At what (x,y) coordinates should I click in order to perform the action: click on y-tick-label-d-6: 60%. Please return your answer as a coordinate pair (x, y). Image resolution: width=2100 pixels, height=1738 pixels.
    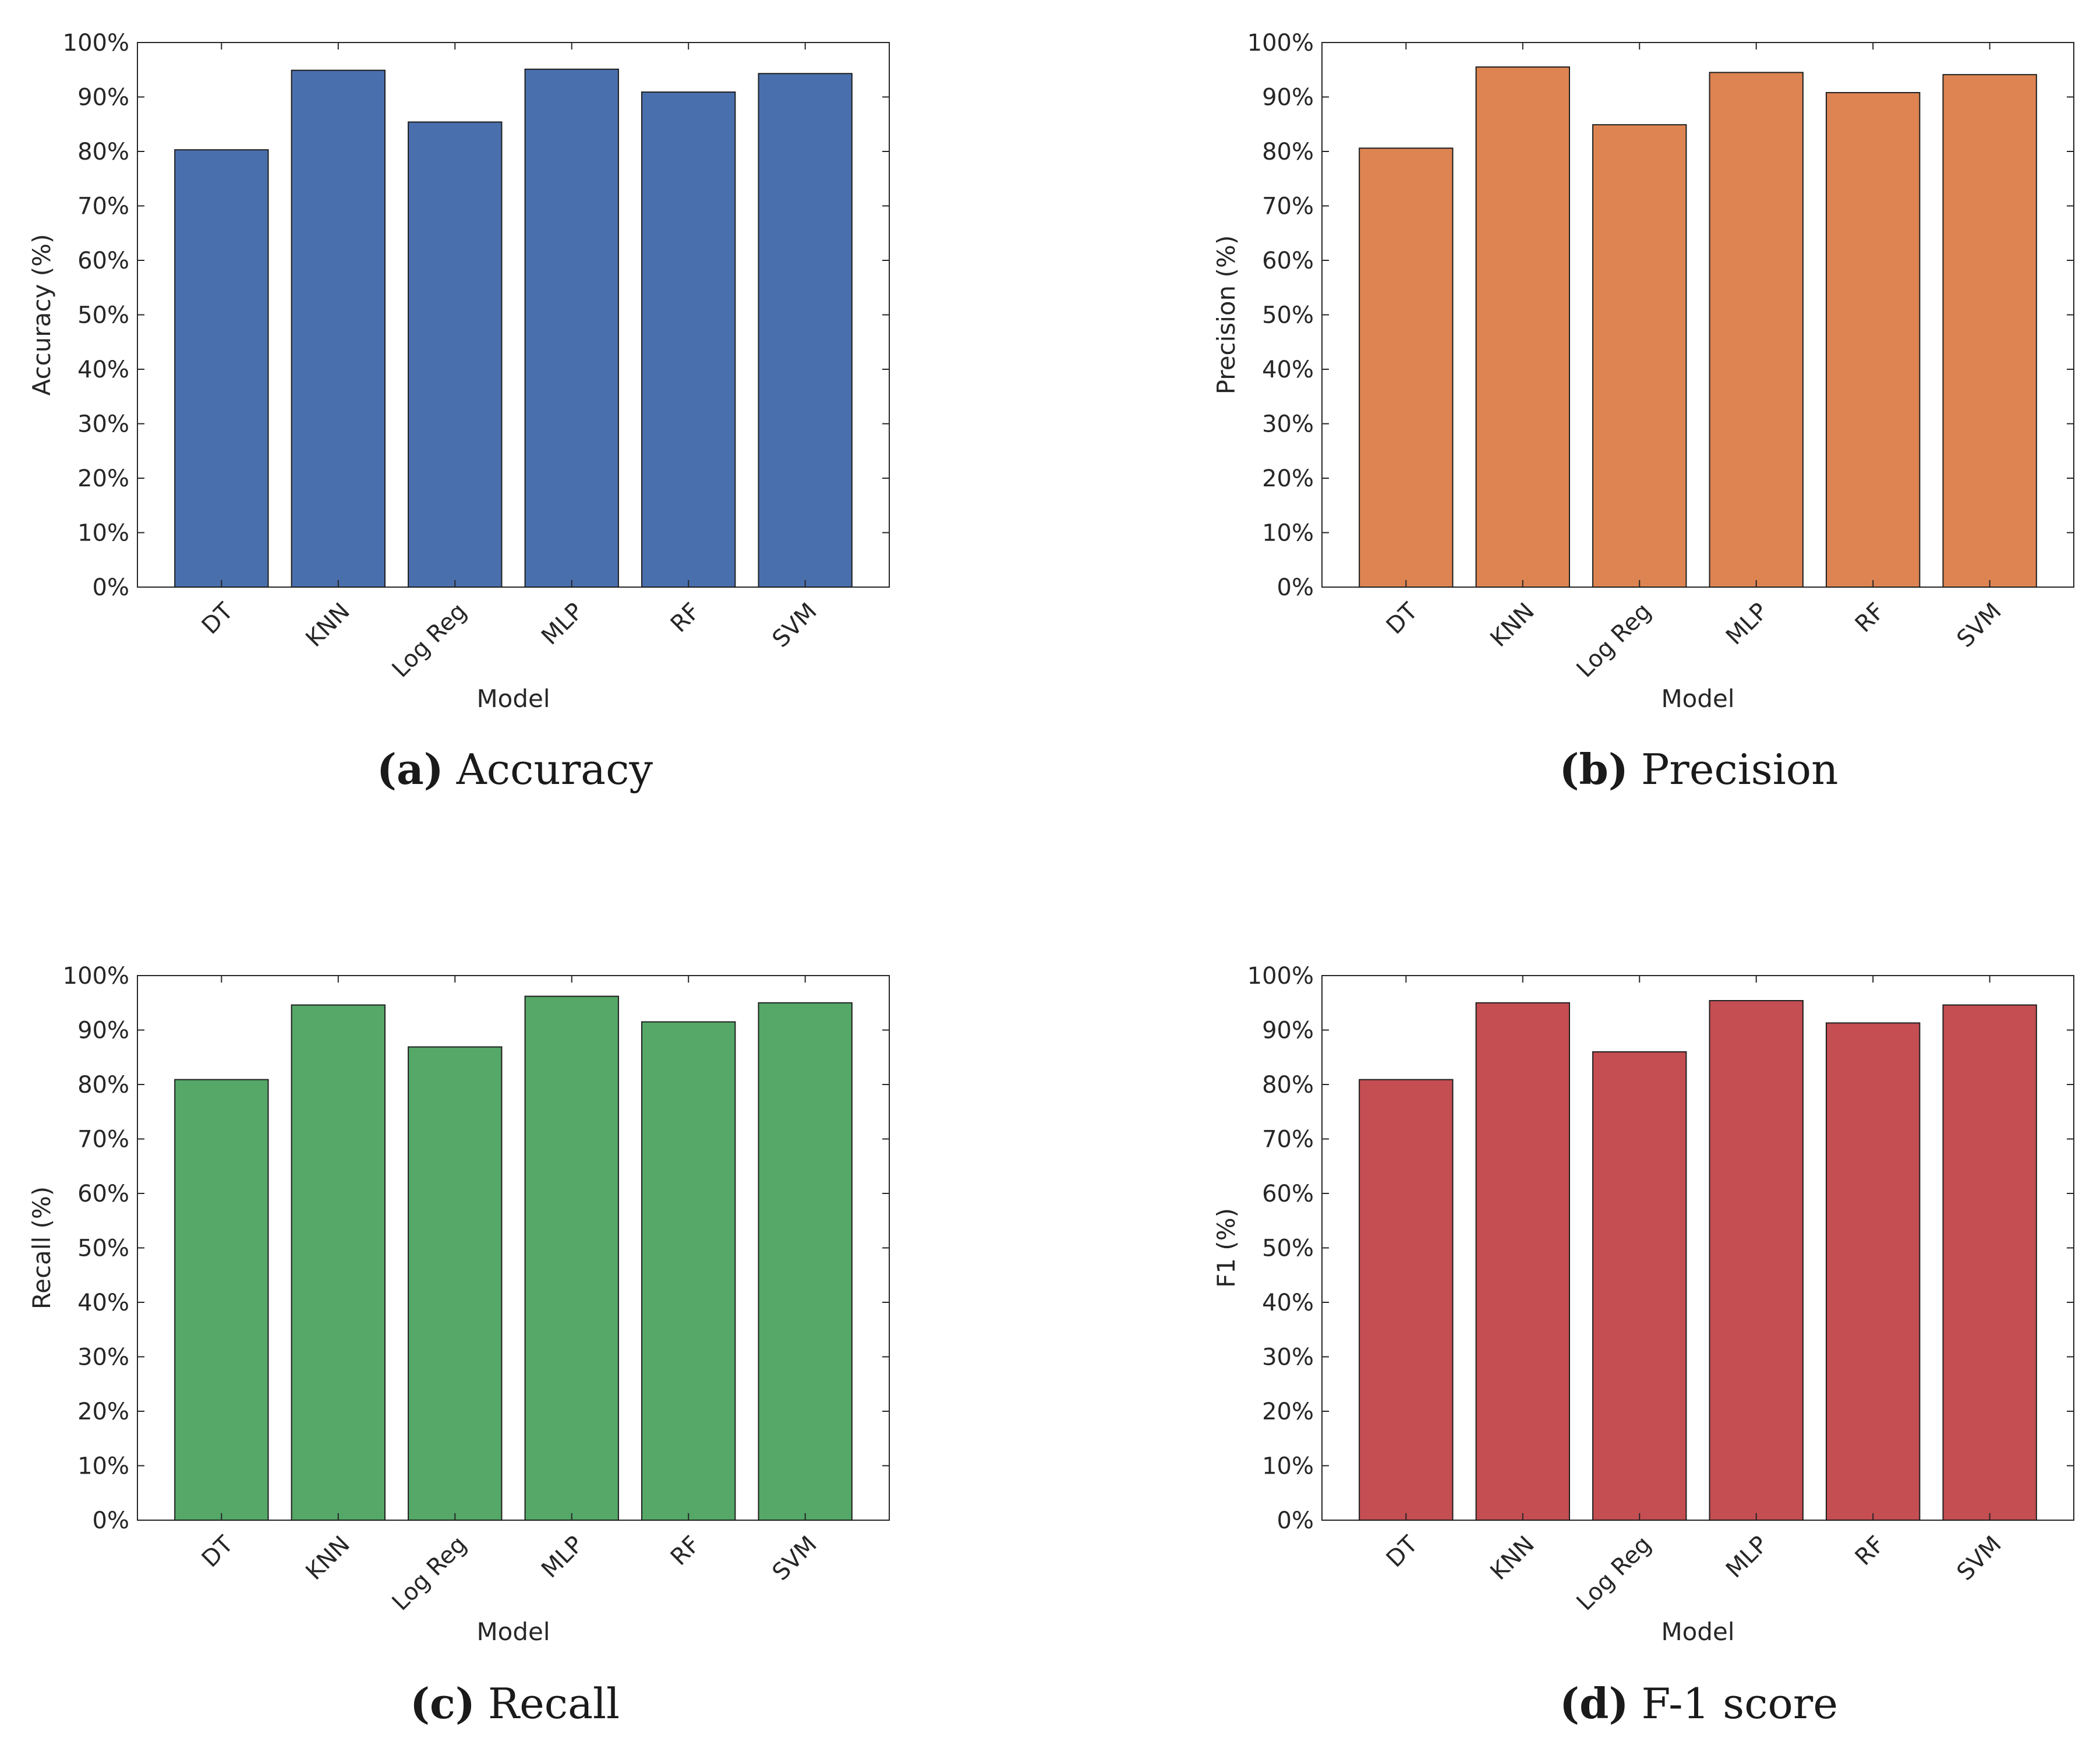
    Looking at the image, I should click on (1288, 1194).